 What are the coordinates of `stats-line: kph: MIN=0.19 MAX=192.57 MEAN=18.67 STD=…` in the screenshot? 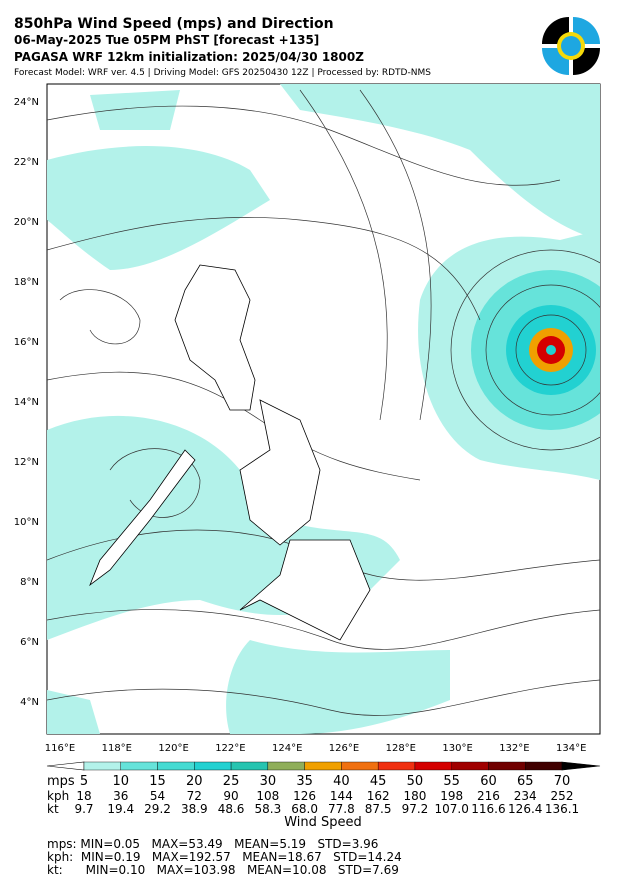 It's located at (224, 857).